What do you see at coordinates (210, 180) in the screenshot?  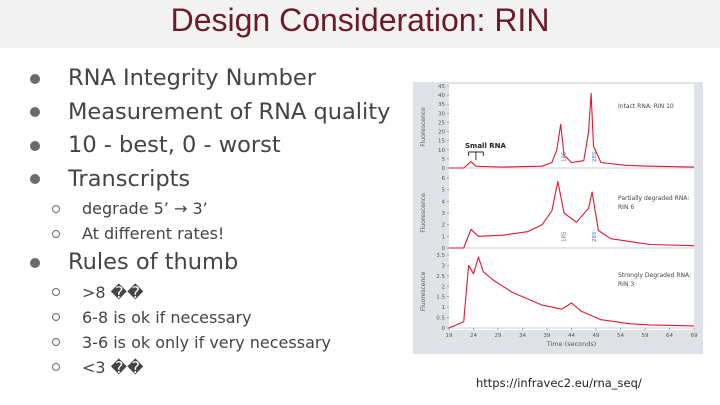 I see `bullet-item: Transcripts` at bounding box center [210, 180].